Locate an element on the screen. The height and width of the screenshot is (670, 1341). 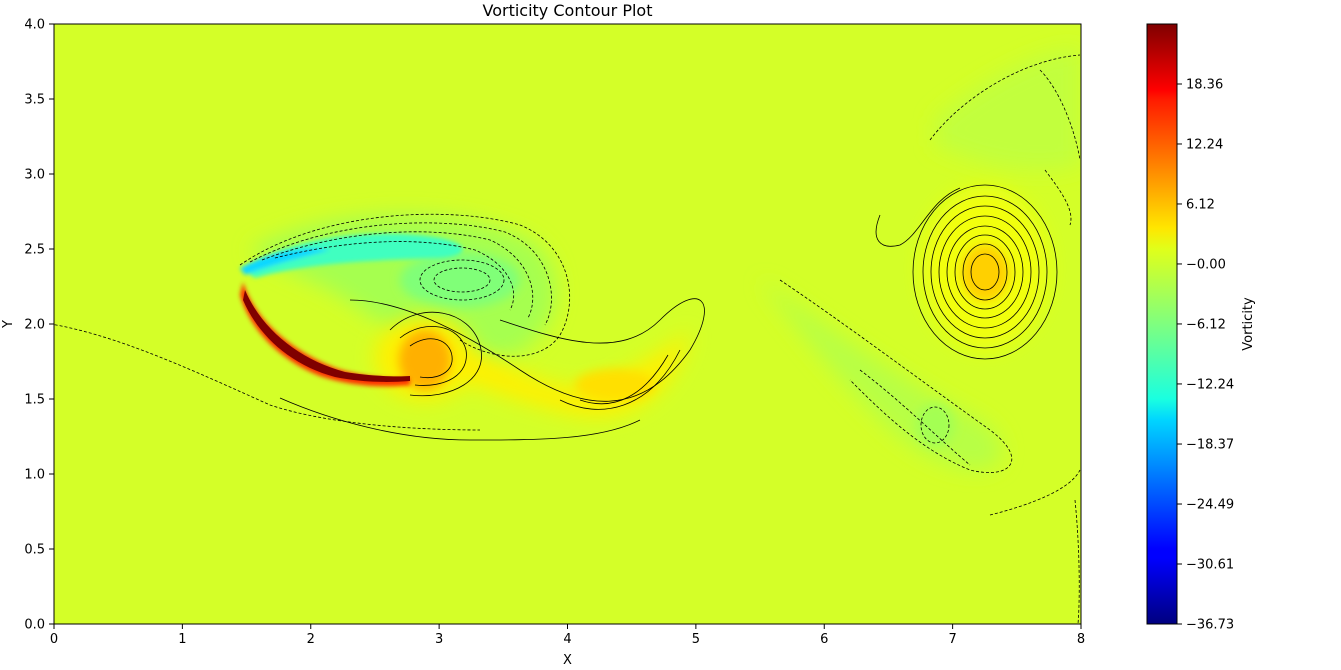
colorbar-tick-label: 12.24 is located at coordinates (1204, 144).